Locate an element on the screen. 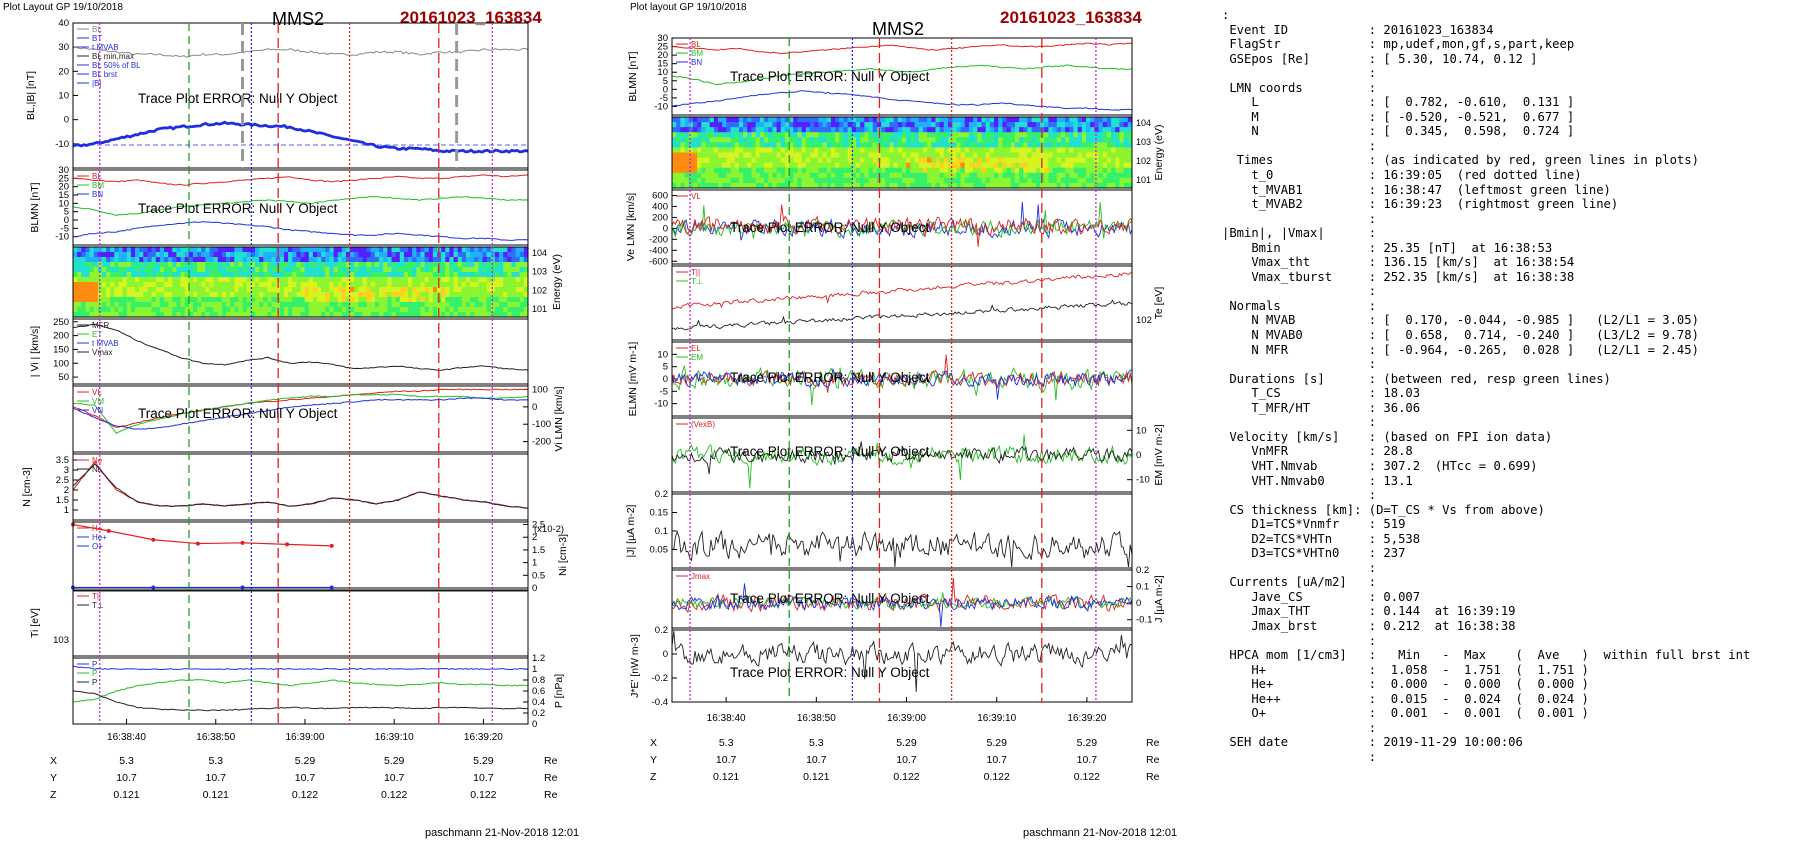 This screenshot has height=841, width=1804. y-tick-label: -0.2 is located at coordinates (660, 678).